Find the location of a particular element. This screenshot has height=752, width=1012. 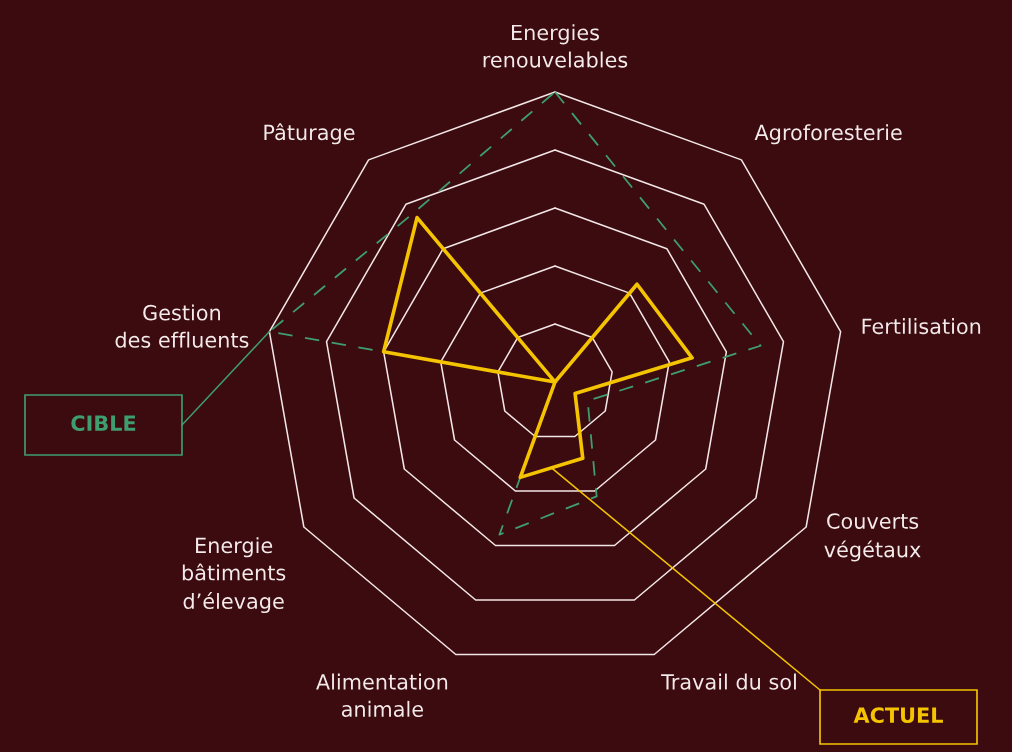

spoke-label: Energies renouvelables is located at coordinates (555, 46).